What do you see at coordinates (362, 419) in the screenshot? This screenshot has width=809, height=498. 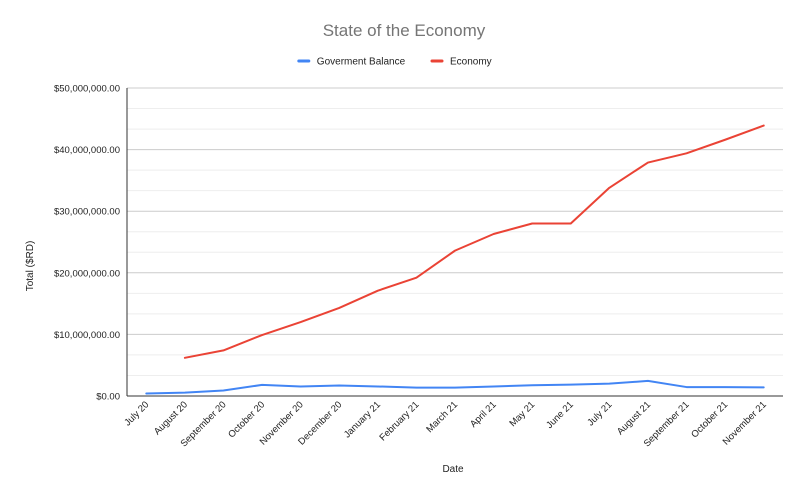 I see `x-tick-label: January 21` at bounding box center [362, 419].